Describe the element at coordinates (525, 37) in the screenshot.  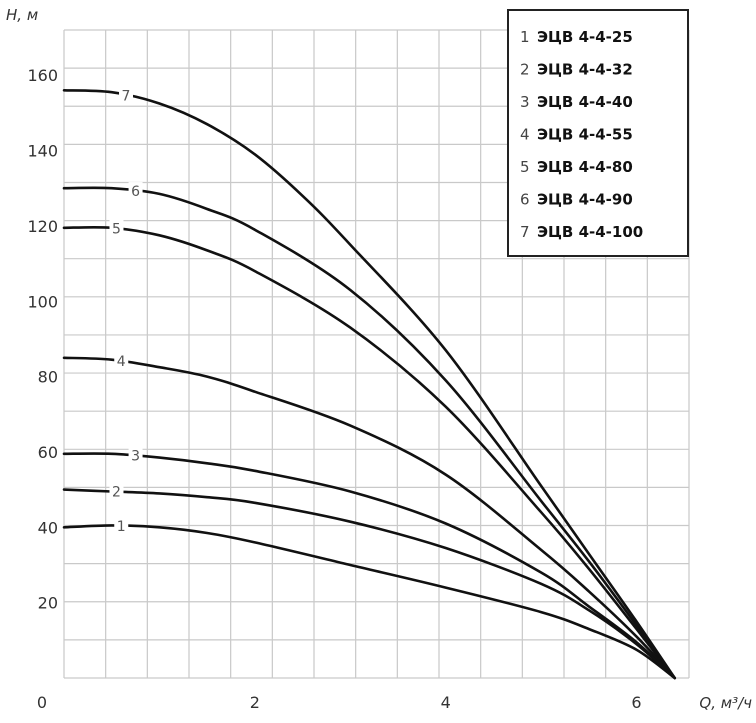
I see `legend-number: 1` at that location.